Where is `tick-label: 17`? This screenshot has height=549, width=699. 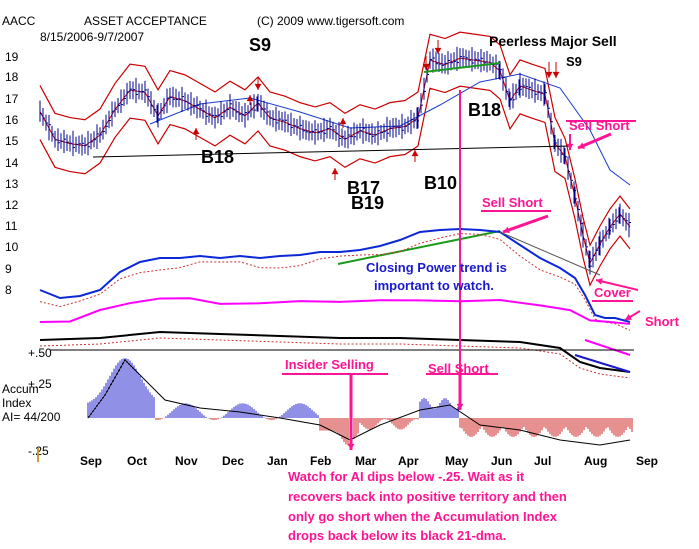 tick-label: 17 is located at coordinates (12, 99).